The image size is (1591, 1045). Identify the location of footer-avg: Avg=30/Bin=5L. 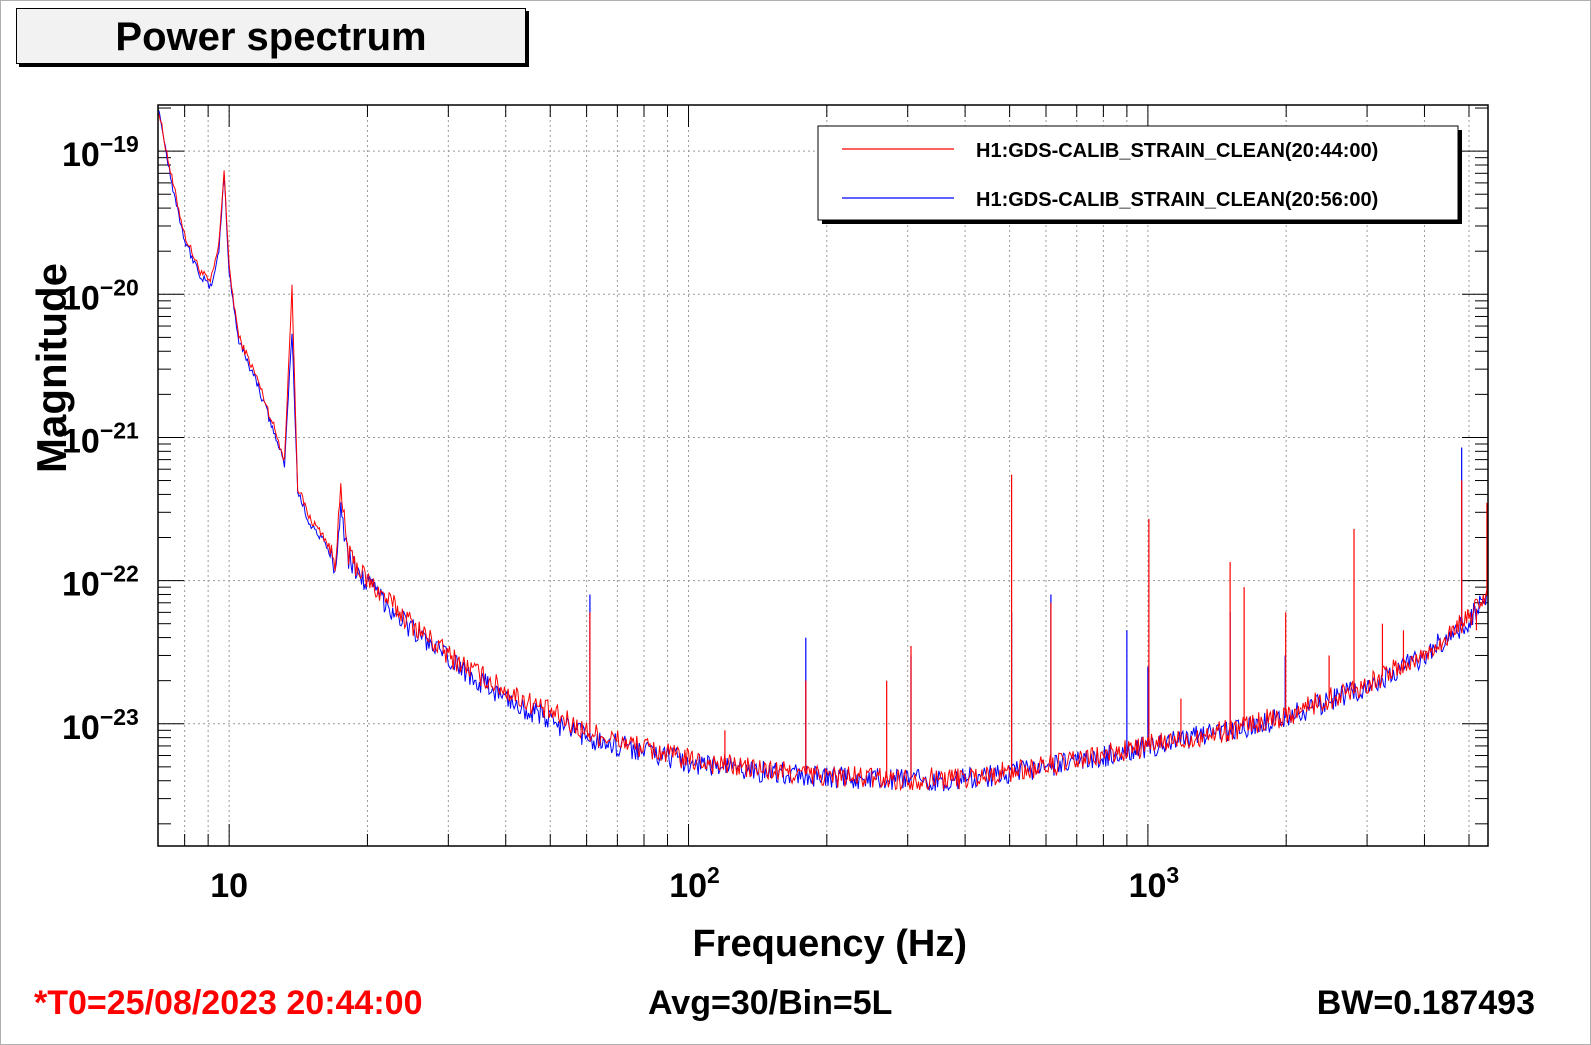
(770, 1003).